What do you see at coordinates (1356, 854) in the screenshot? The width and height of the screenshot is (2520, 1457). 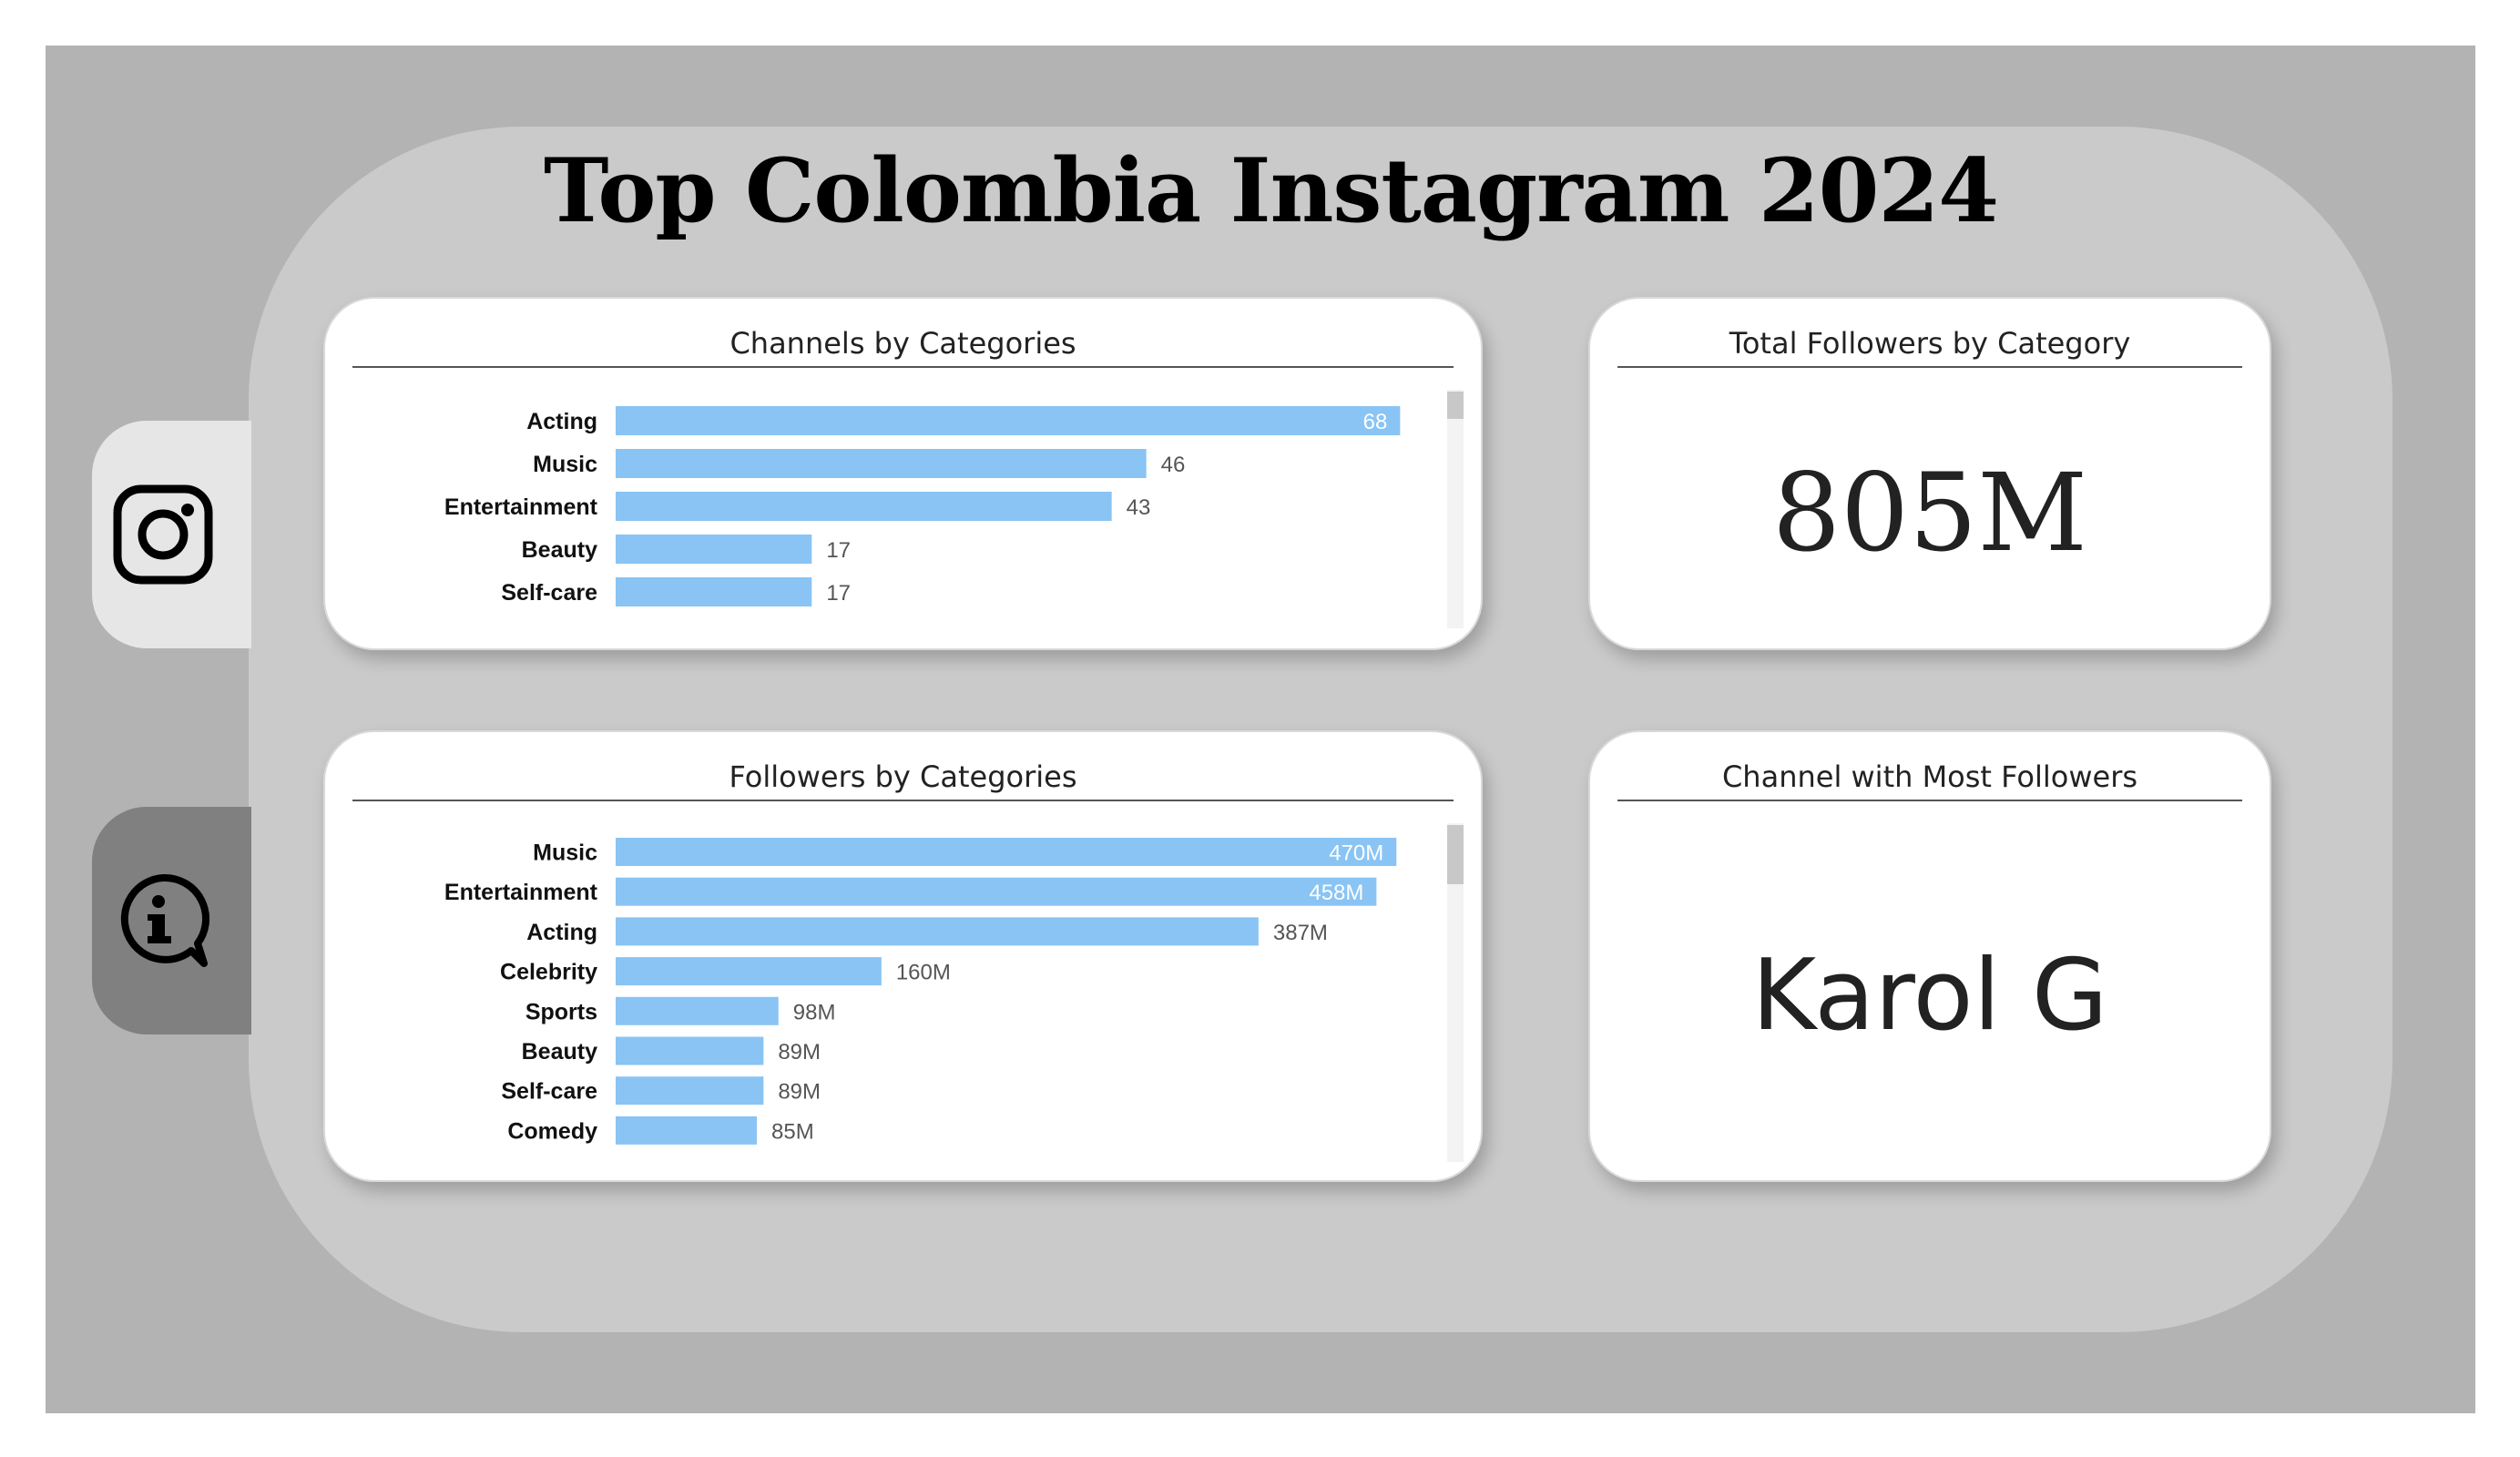 I see `data-label: 470M` at bounding box center [1356, 854].